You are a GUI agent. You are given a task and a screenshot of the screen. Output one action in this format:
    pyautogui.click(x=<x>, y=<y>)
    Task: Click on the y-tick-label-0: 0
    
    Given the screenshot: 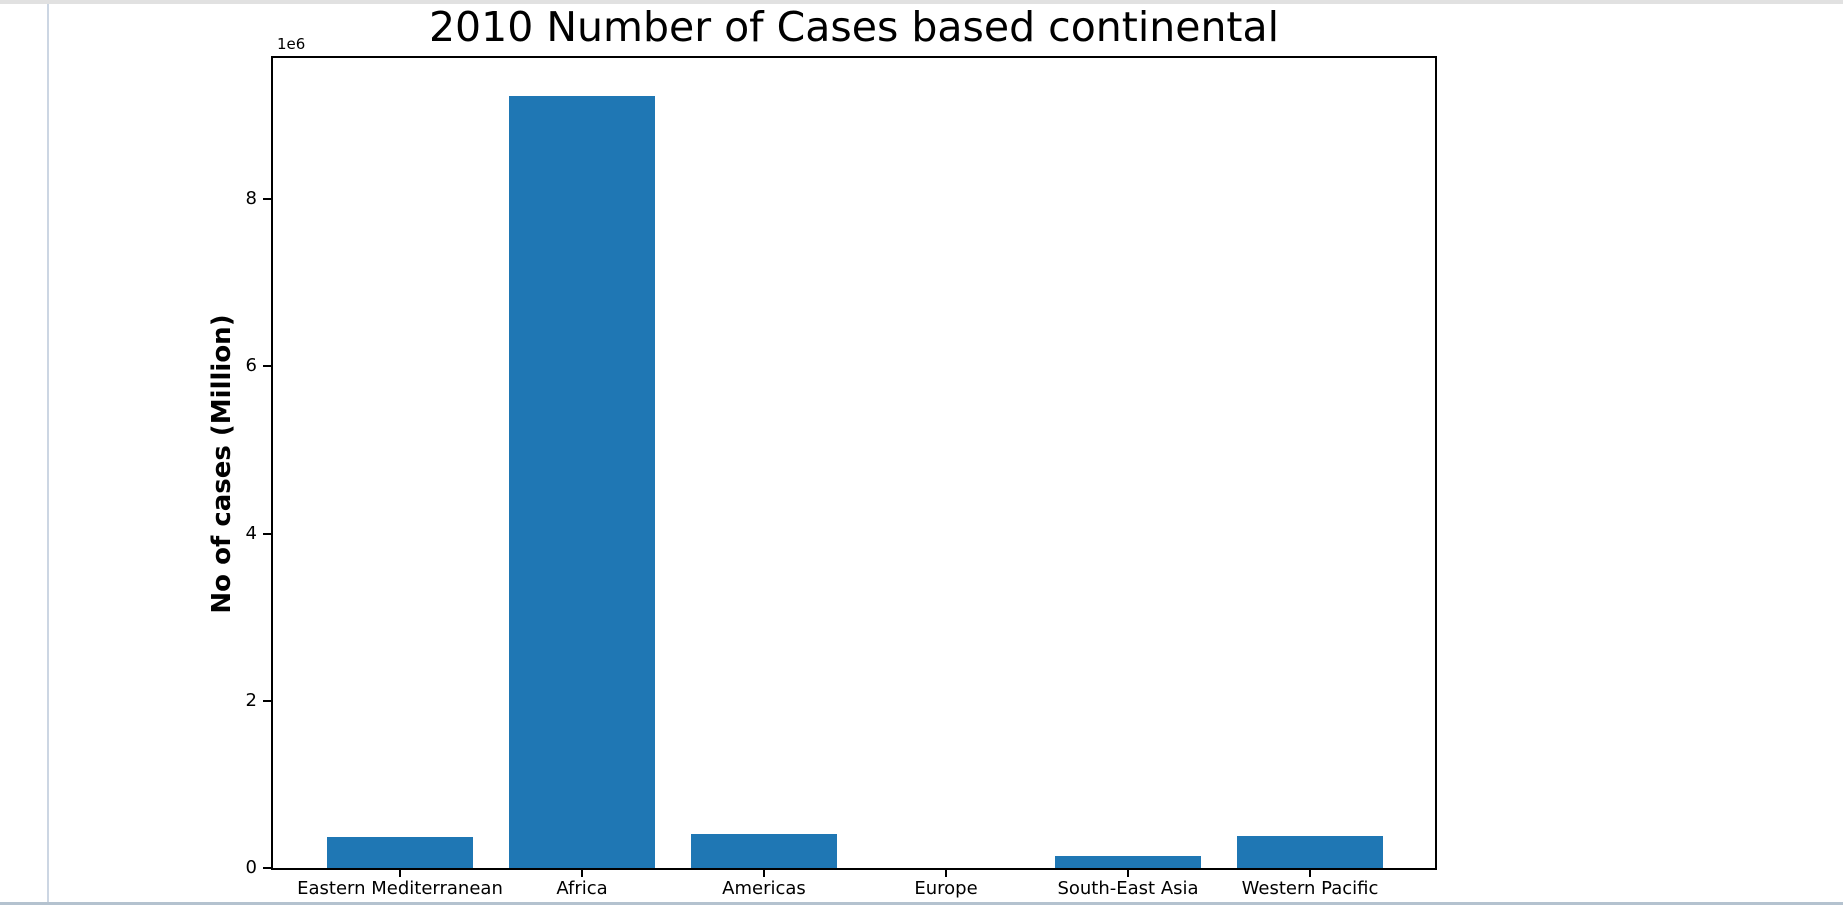 What is the action you would take?
    pyautogui.click(x=251, y=867)
    